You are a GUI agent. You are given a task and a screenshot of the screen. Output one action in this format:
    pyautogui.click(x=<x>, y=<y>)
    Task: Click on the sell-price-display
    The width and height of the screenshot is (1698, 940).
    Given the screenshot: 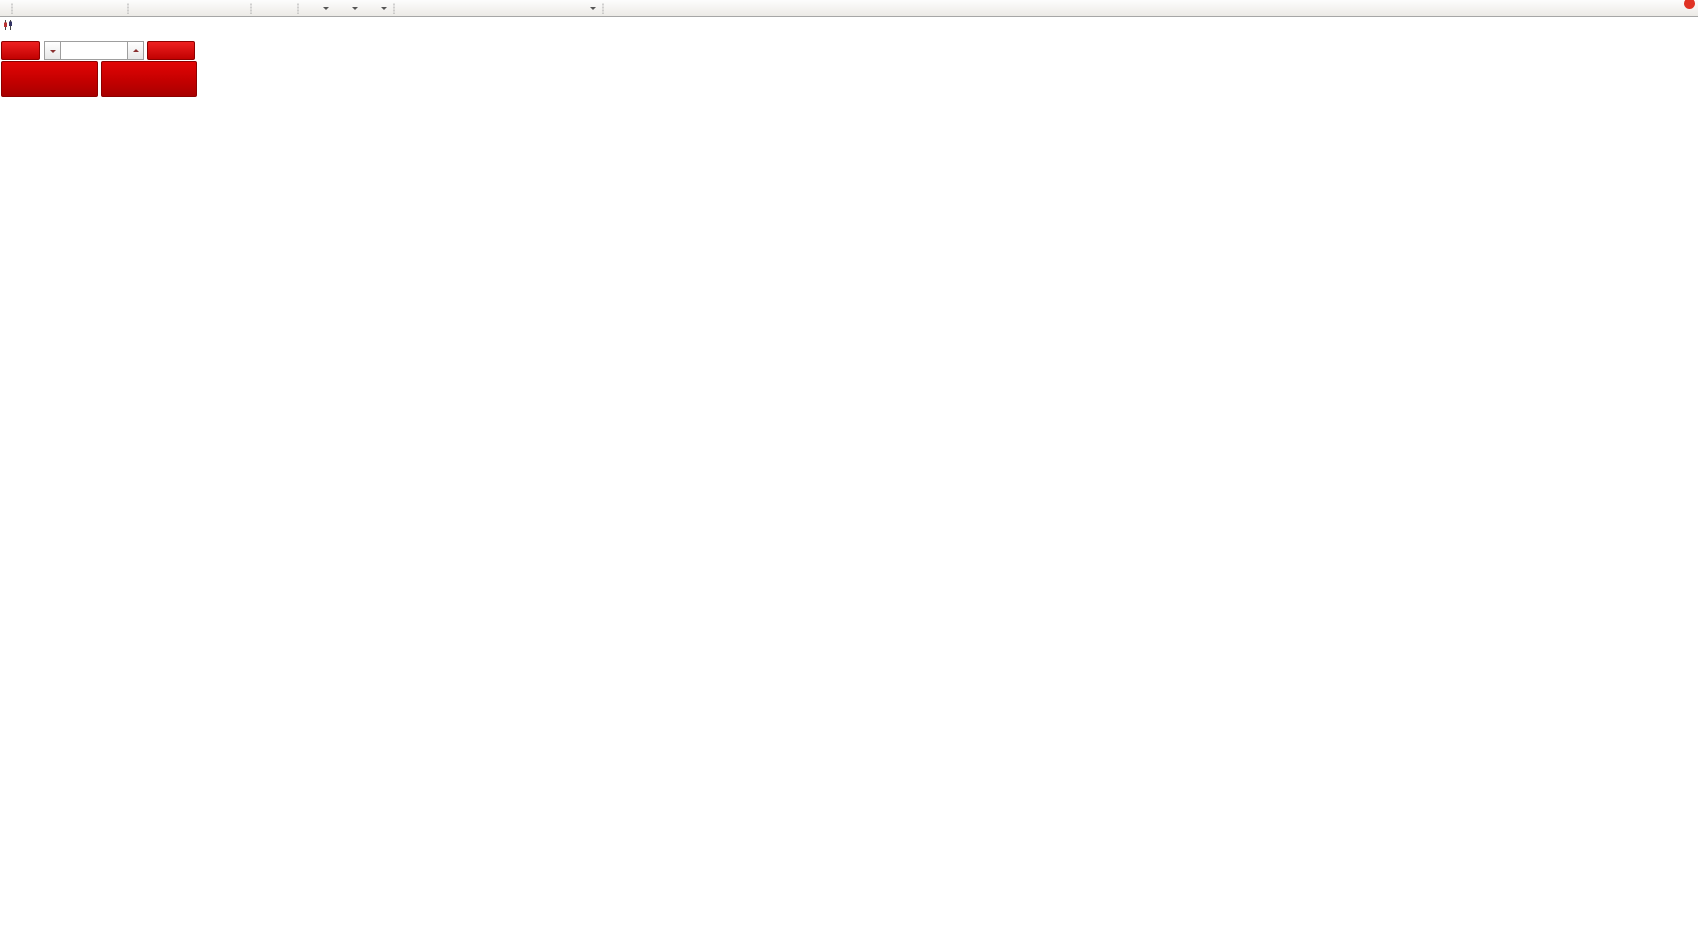 What is the action you would take?
    pyautogui.click(x=49, y=79)
    